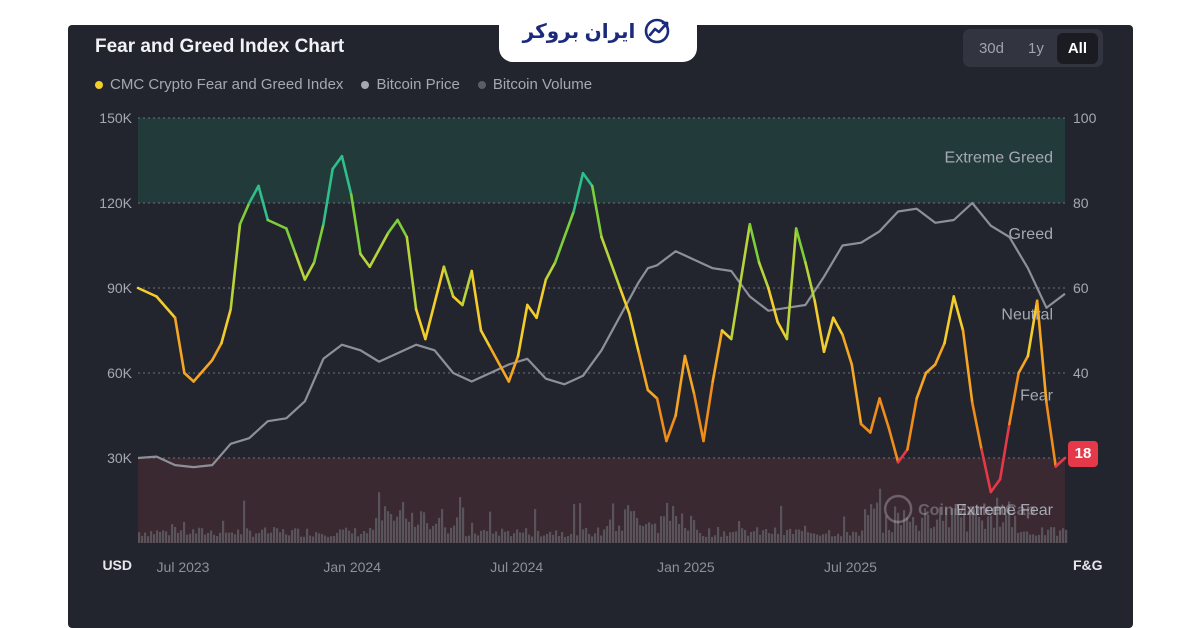 This screenshot has width=1200, height=628. I want to click on tab-30d: 30d, so click(991, 48).